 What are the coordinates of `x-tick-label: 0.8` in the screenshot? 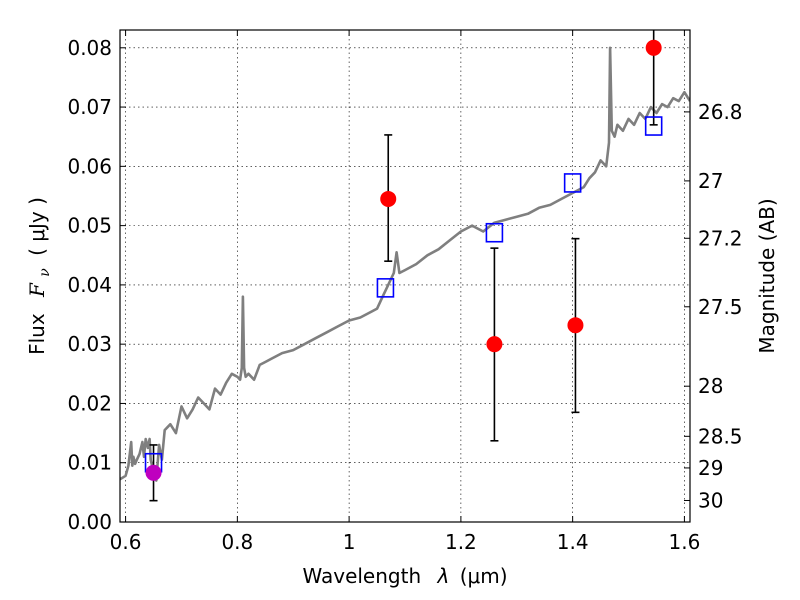 It's located at (237, 542).